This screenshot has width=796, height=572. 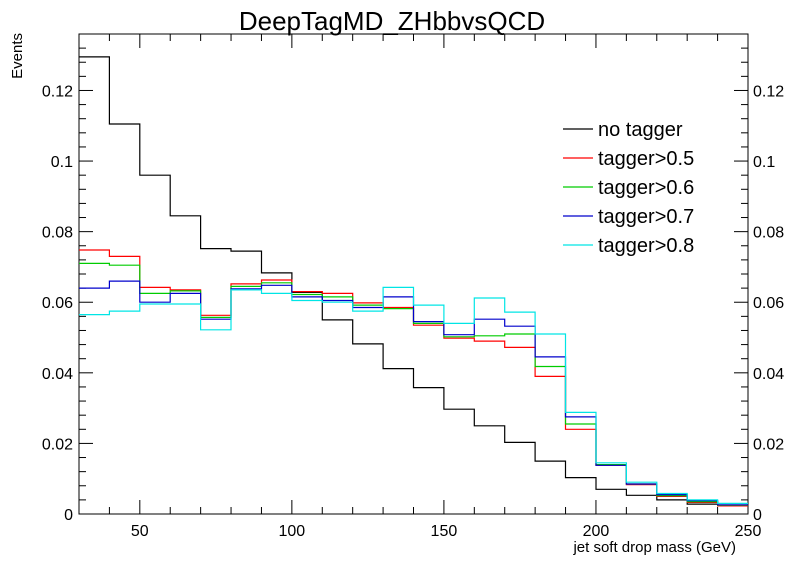 I want to click on chart-title: DeepTagMD_ZHbbvsQCD, so click(x=392, y=21).